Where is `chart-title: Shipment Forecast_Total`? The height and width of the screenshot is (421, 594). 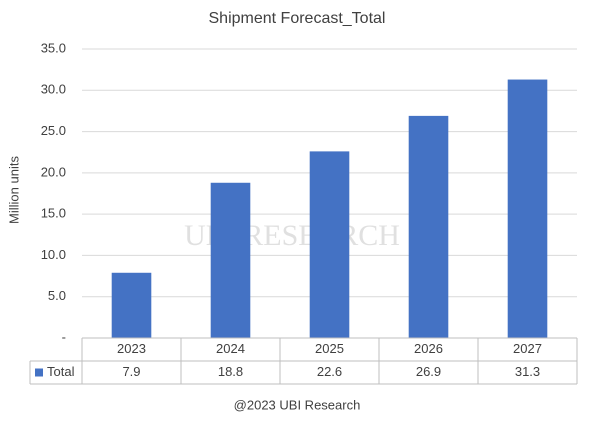 chart-title: Shipment Forecast_Total is located at coordinates (297, 18).